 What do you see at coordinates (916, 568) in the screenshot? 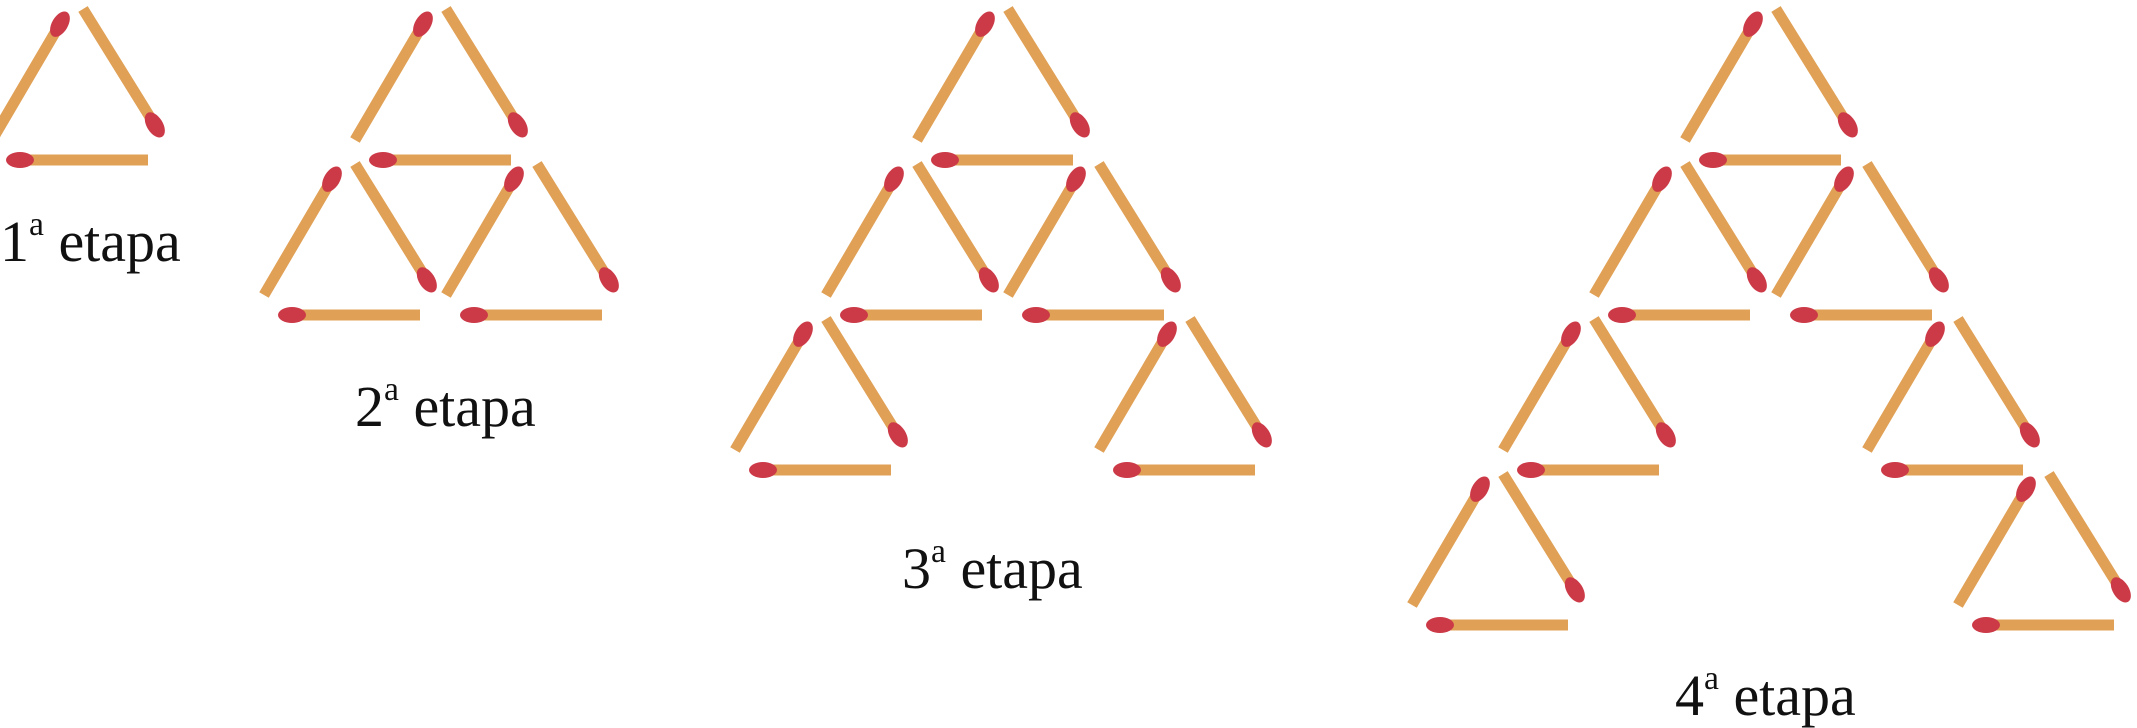
I see `stage-3-number: 3` at bounding box center [916, 568].